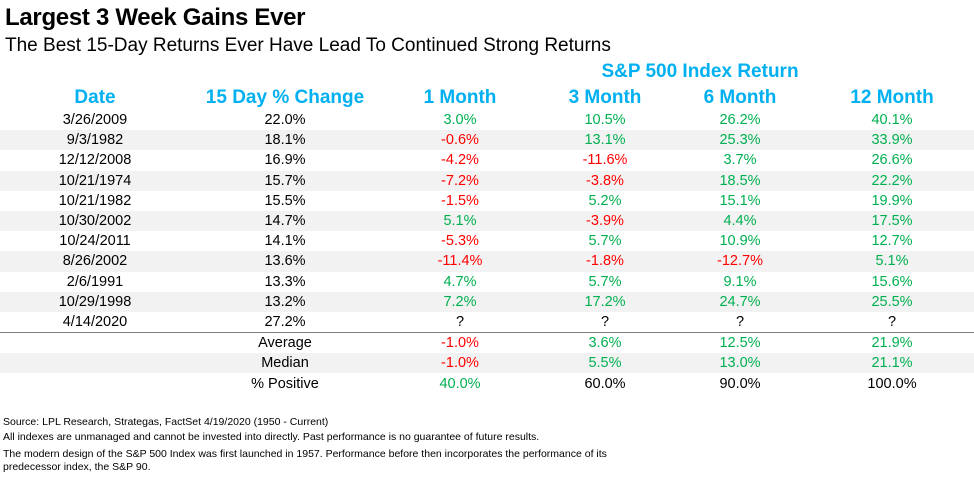 Image resolution: width=974 pixels, height=477 pixels. I want to click on group-header: S&P 500 Index Return, so click(700, 71).